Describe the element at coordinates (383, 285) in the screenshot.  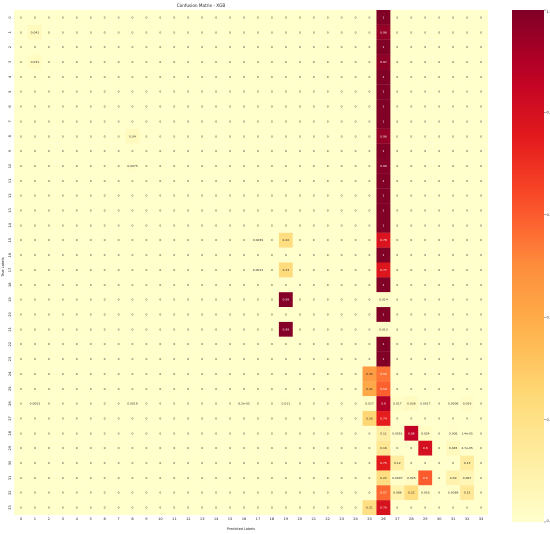
I see `heatmap-cell-label: 1` at that location.